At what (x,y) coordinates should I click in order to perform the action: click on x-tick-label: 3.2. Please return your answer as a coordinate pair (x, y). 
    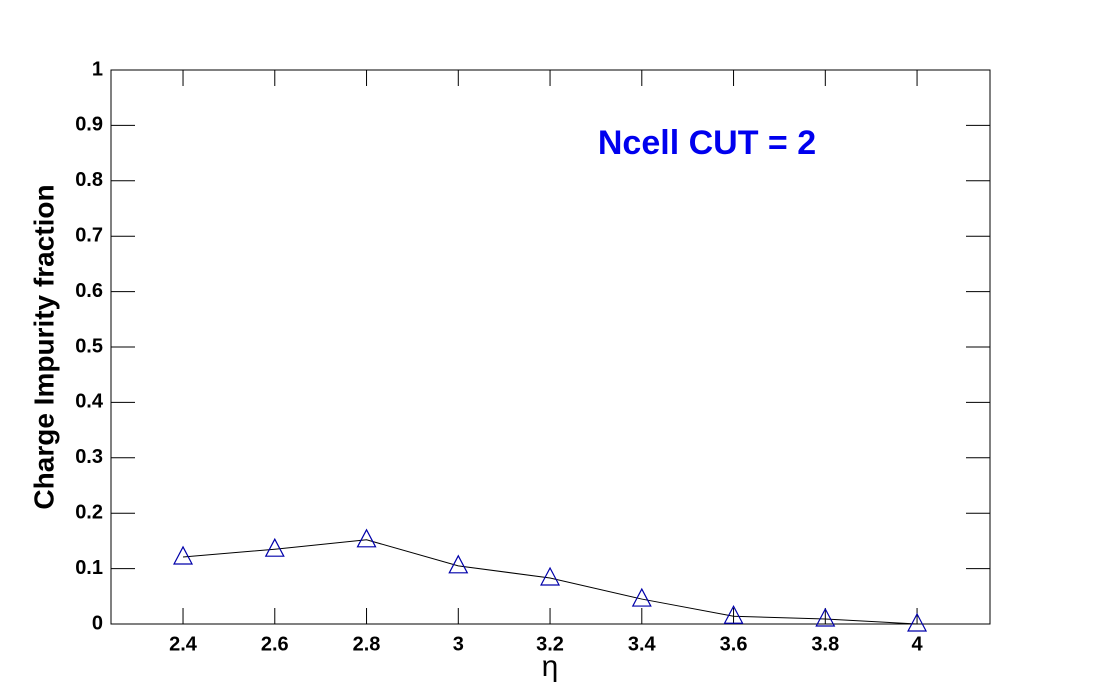
    Looking at the image, I should click on (550, 644).